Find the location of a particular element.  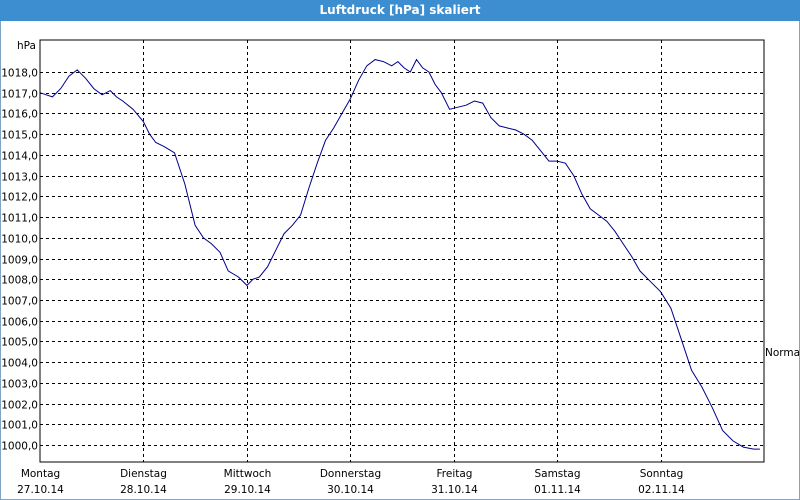

y-tick-label: 1009,0 is located at coordinates (19, 261).